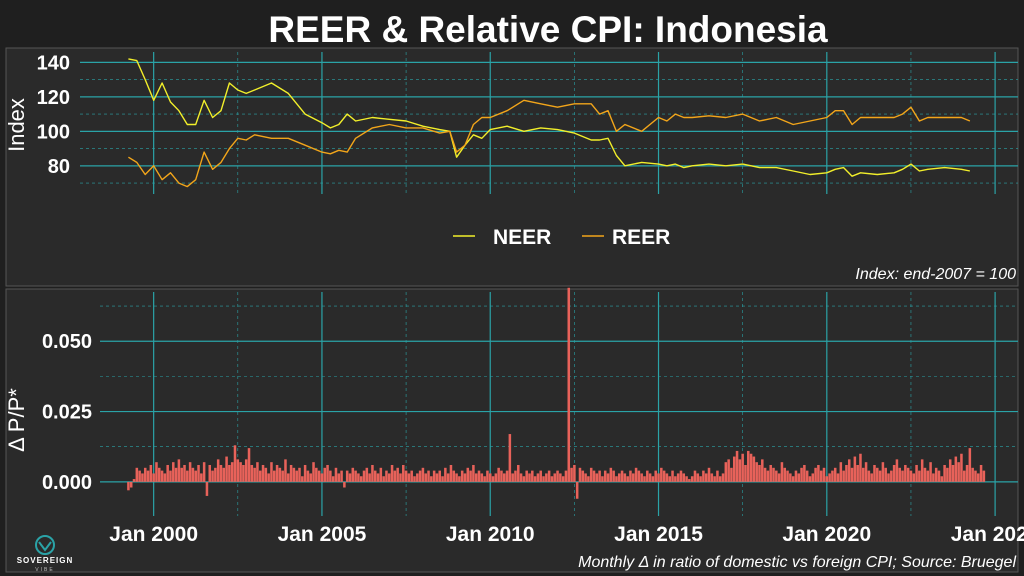  I want to click on logo-brand: SOVEREIGN, so click(45, 560).